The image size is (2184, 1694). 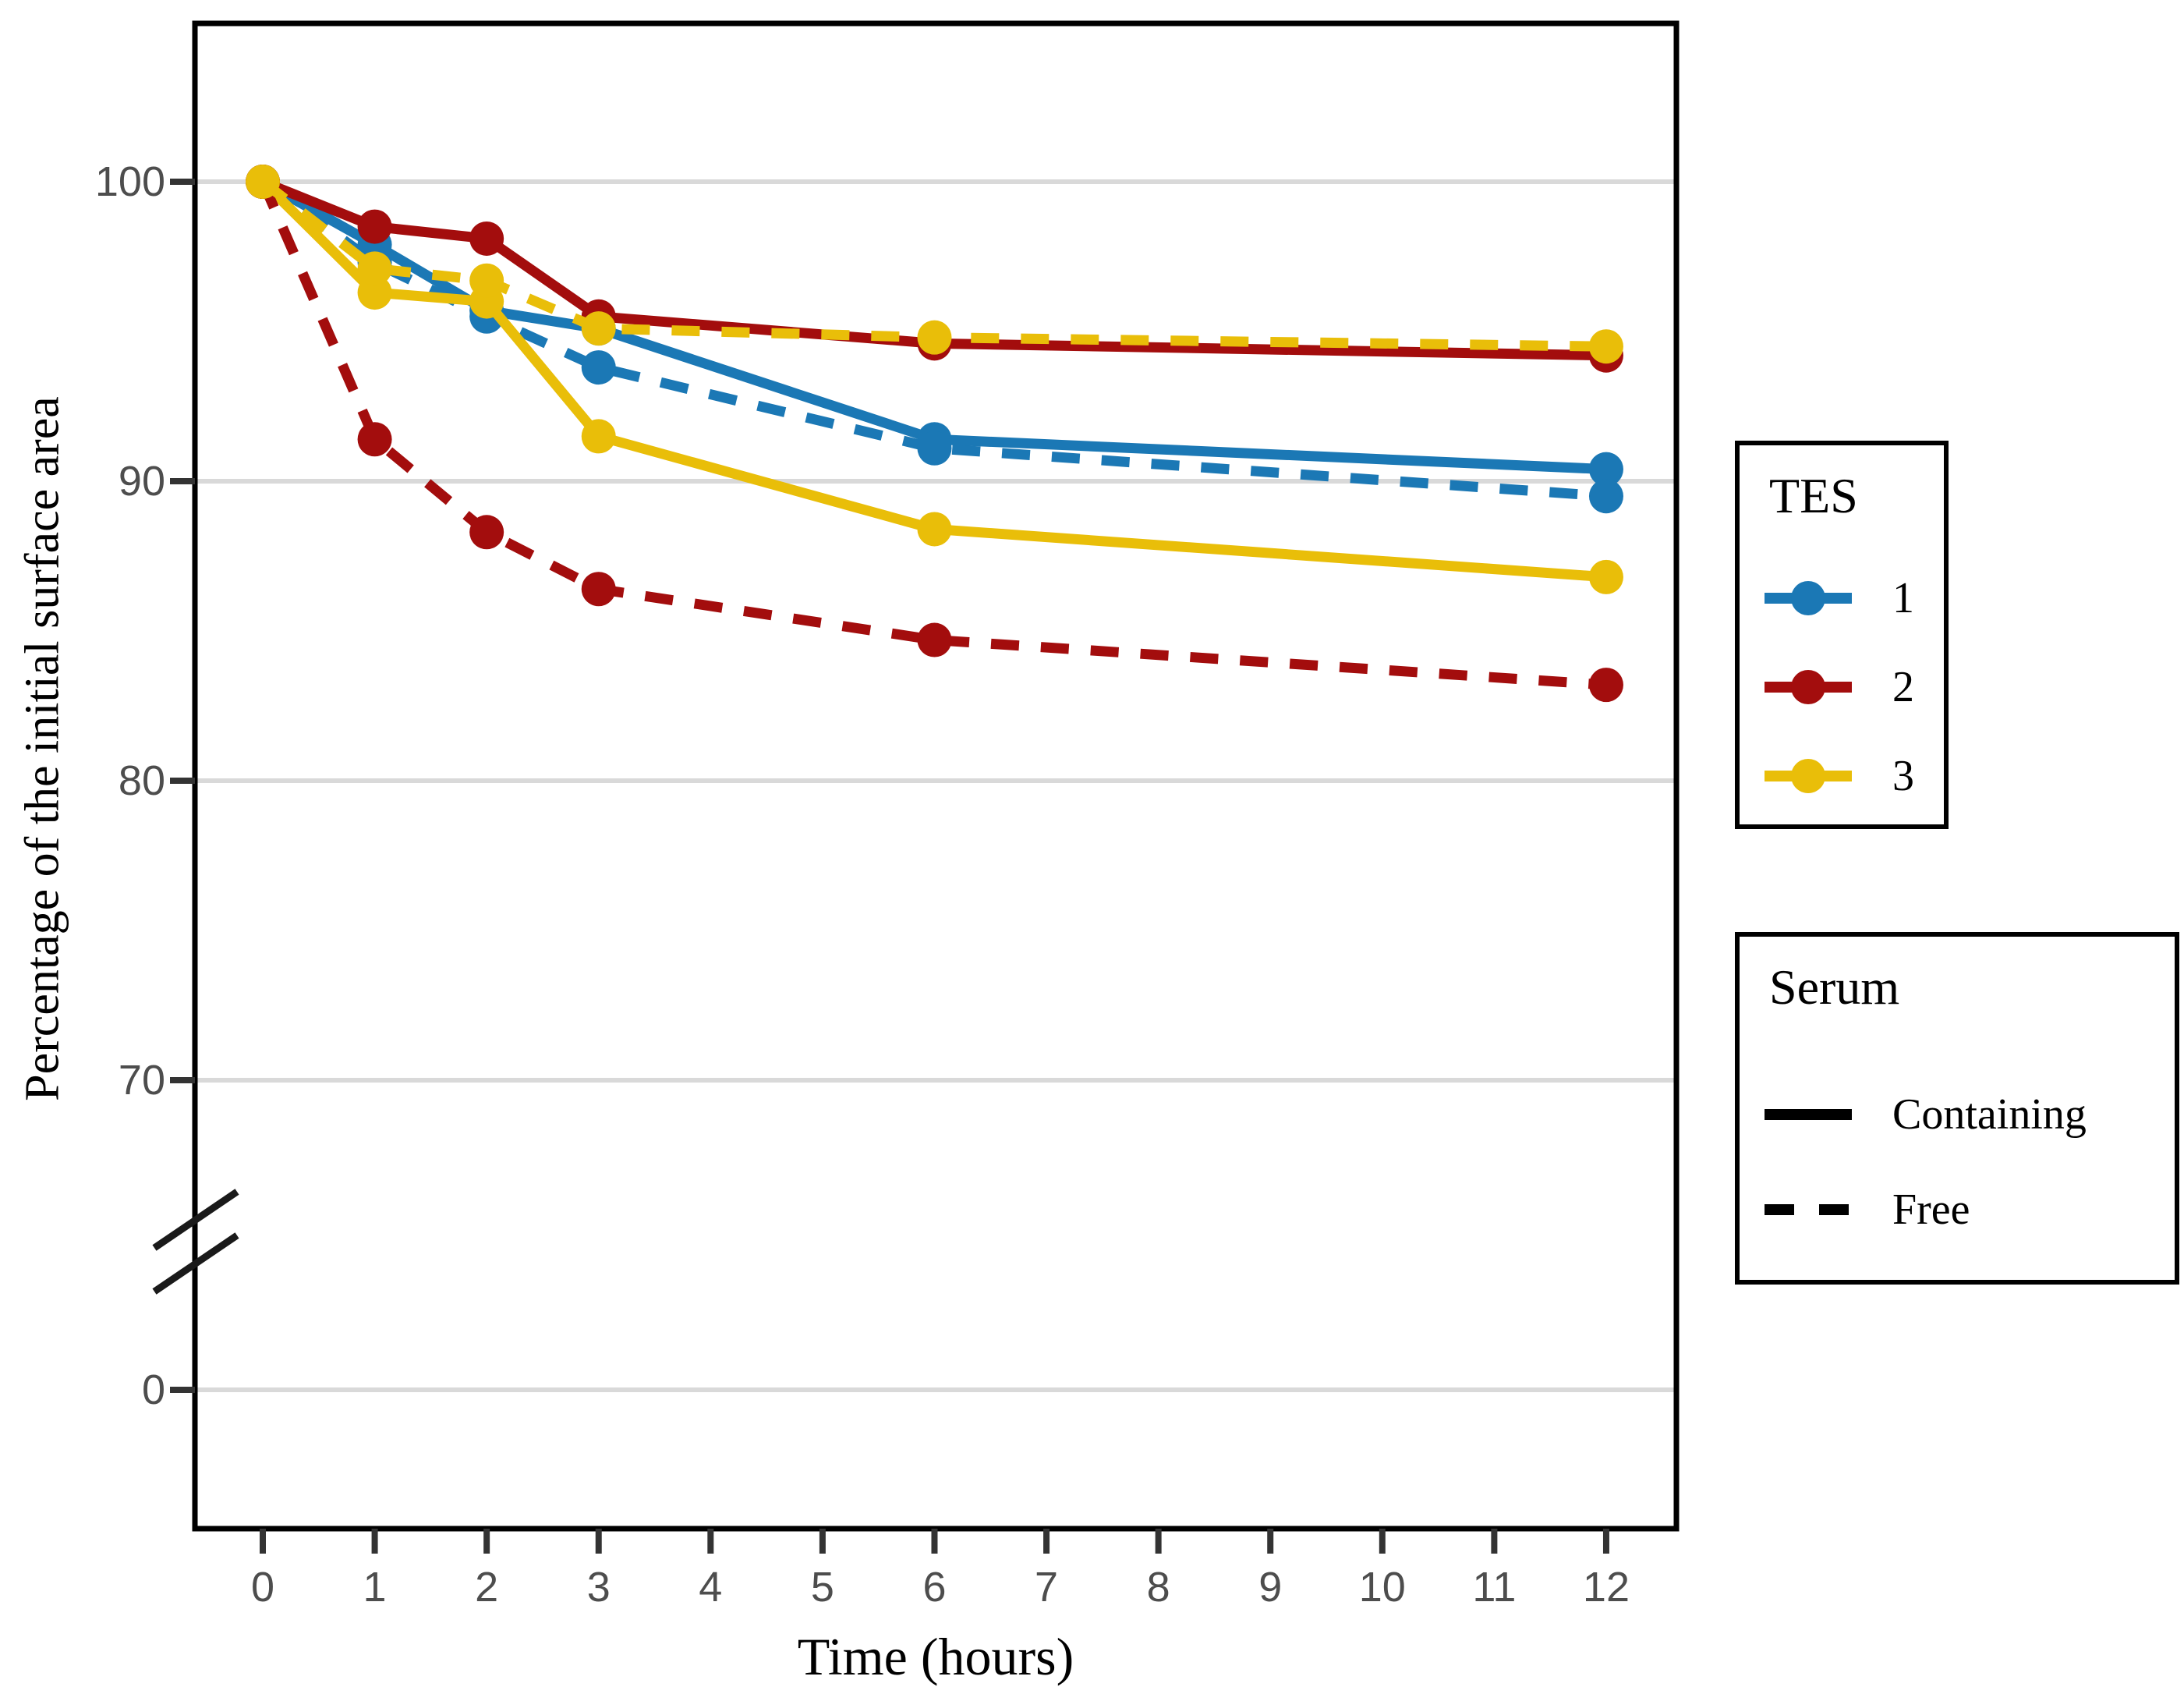 What do you see at coordinates (142, 1080) in the screenshot?
I see `y-tick-label-70: 70` at bounding box center [142, 1080].